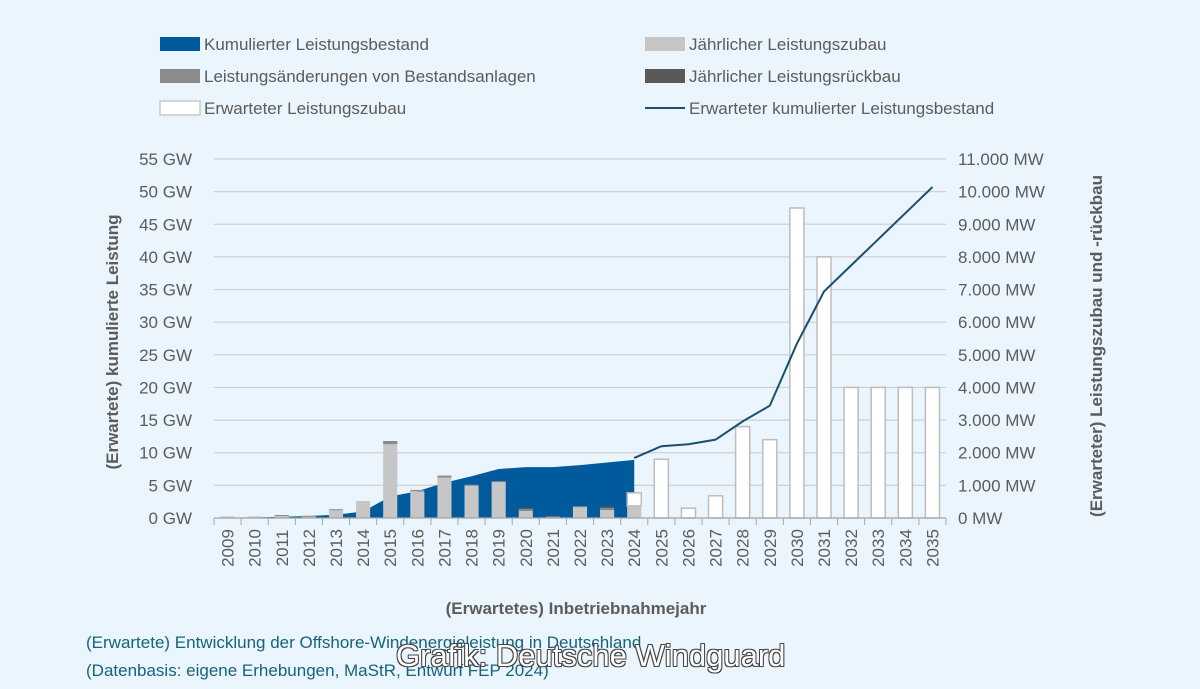  What do you see at coordinates (878, 548) in the screenshot?
I see `x-tick-label: 2033` at bounding box center [878, 548].